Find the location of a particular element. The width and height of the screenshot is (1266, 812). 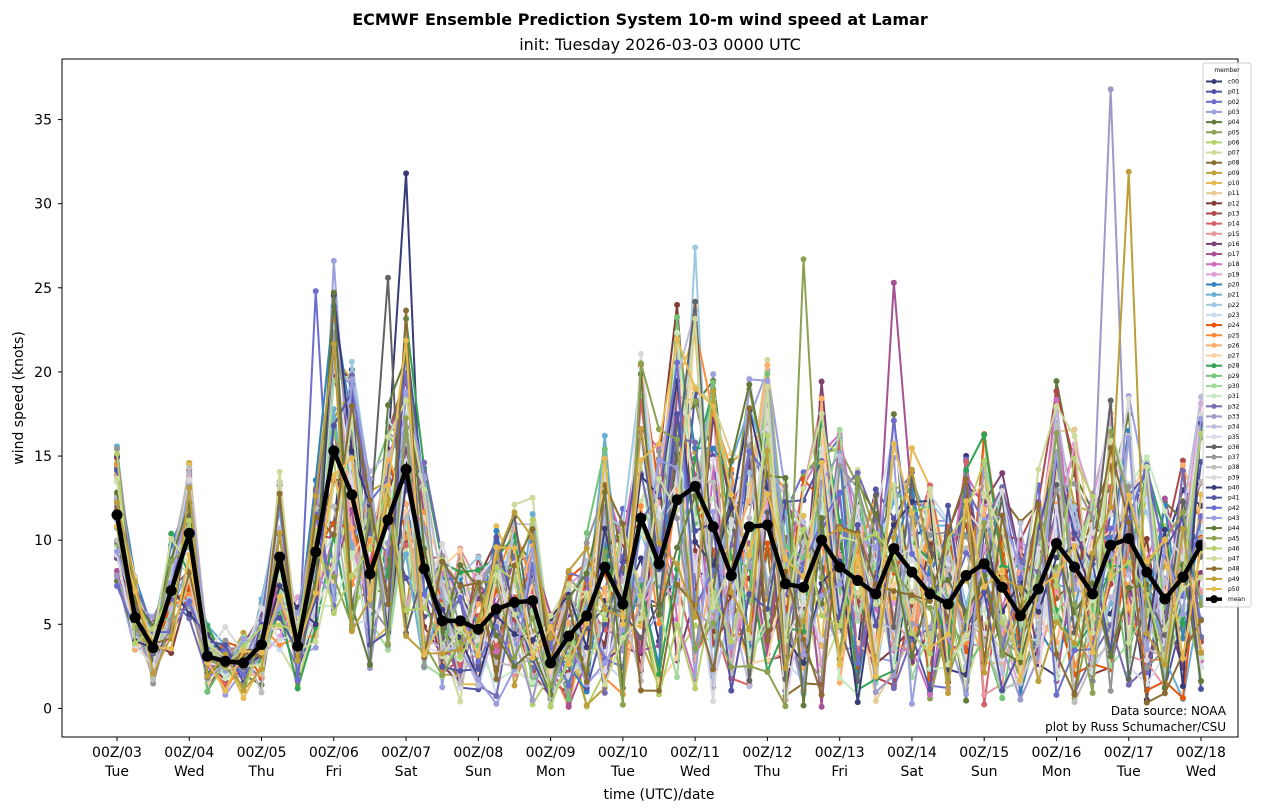

legend-item-p37: p37 is located at coordinates (1223, 457).